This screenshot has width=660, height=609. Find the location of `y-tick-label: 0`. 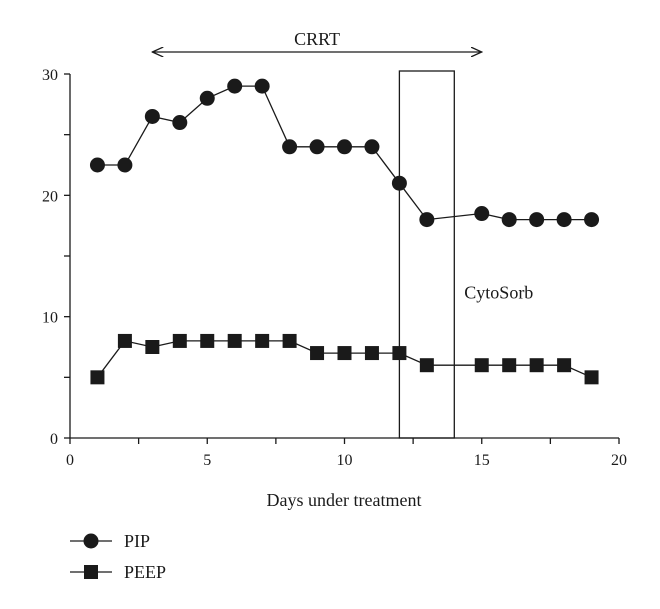

y-tick-label: 0 is located at coordinates (54, 439).